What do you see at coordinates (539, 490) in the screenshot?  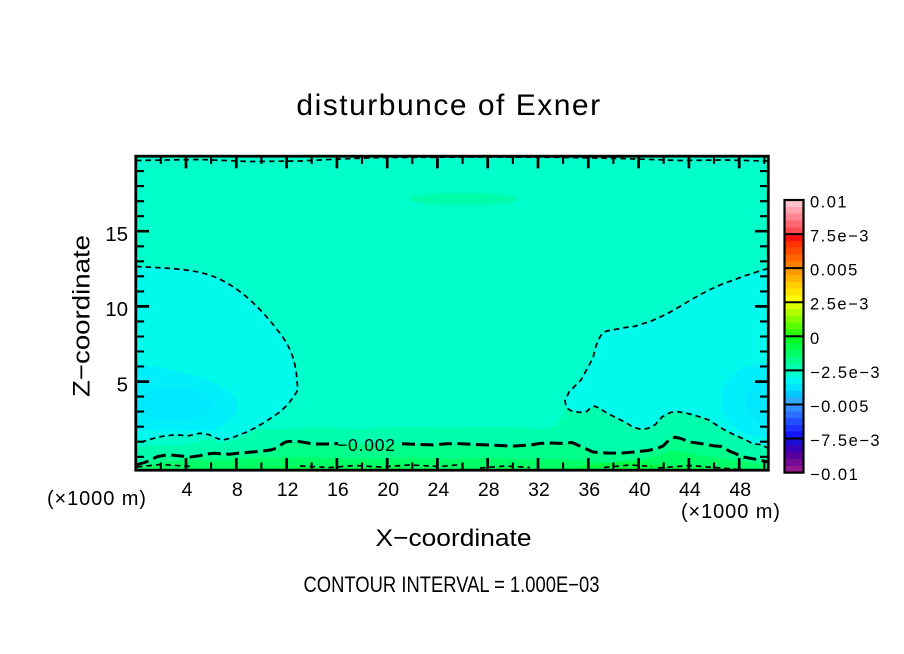 I see `svg-text: 32` at bounding box center [539, 490].